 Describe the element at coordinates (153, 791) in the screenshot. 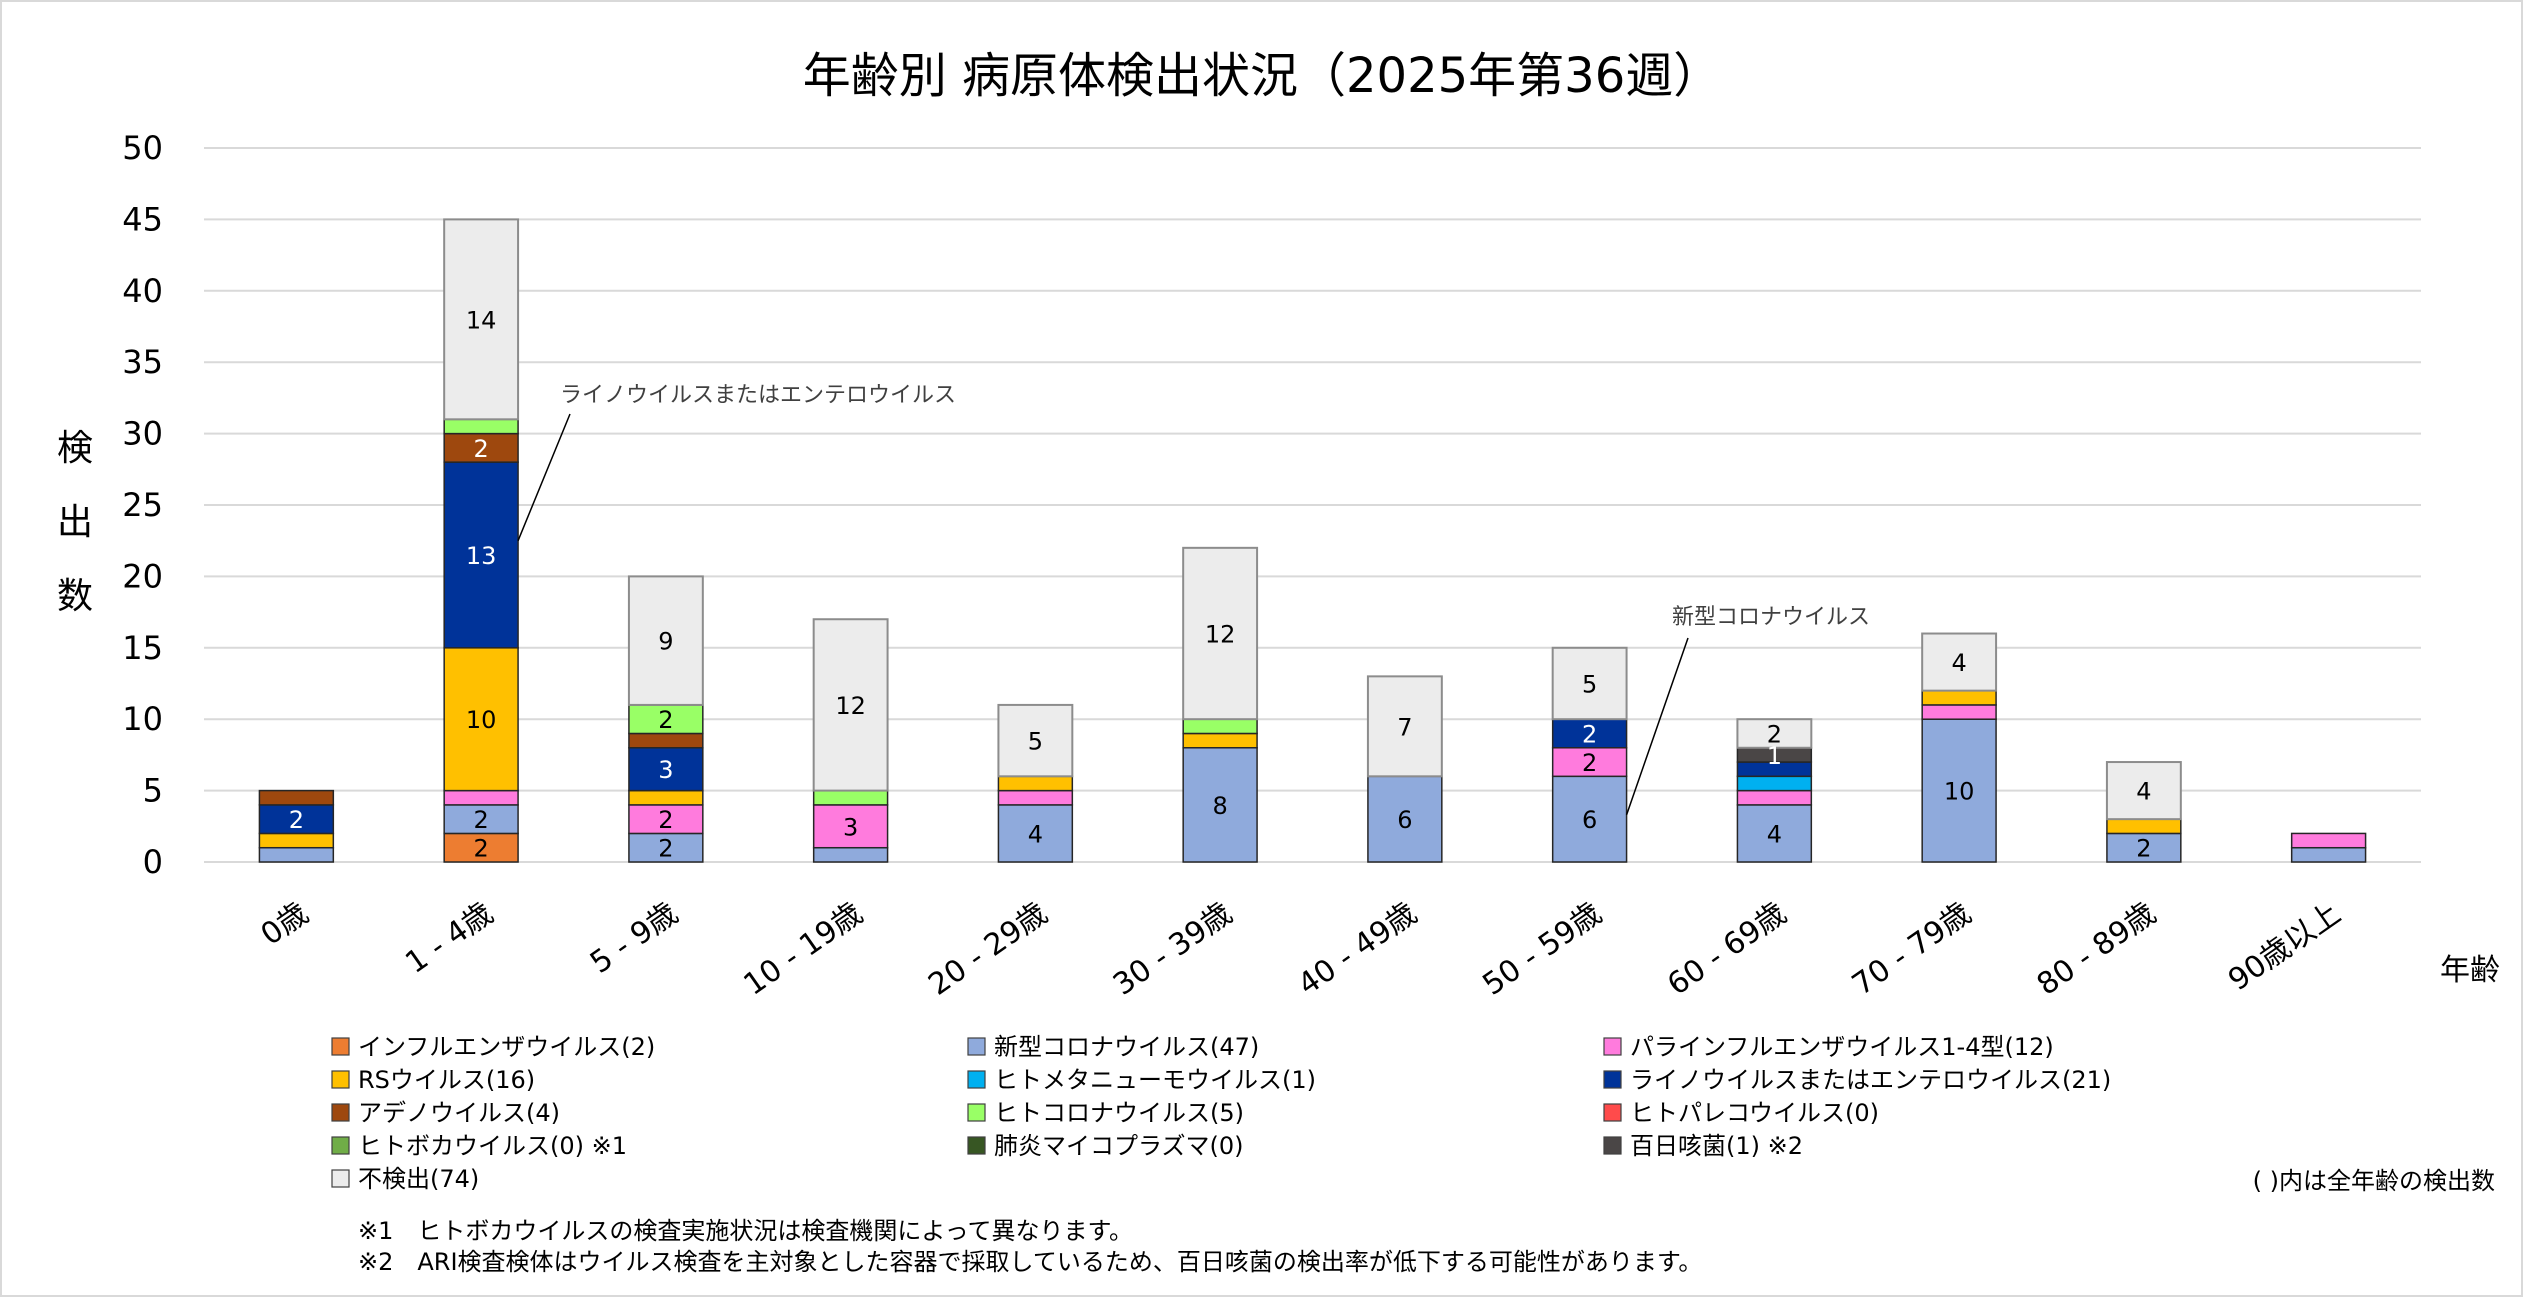

I see `y-tick-label: 5` at that location.